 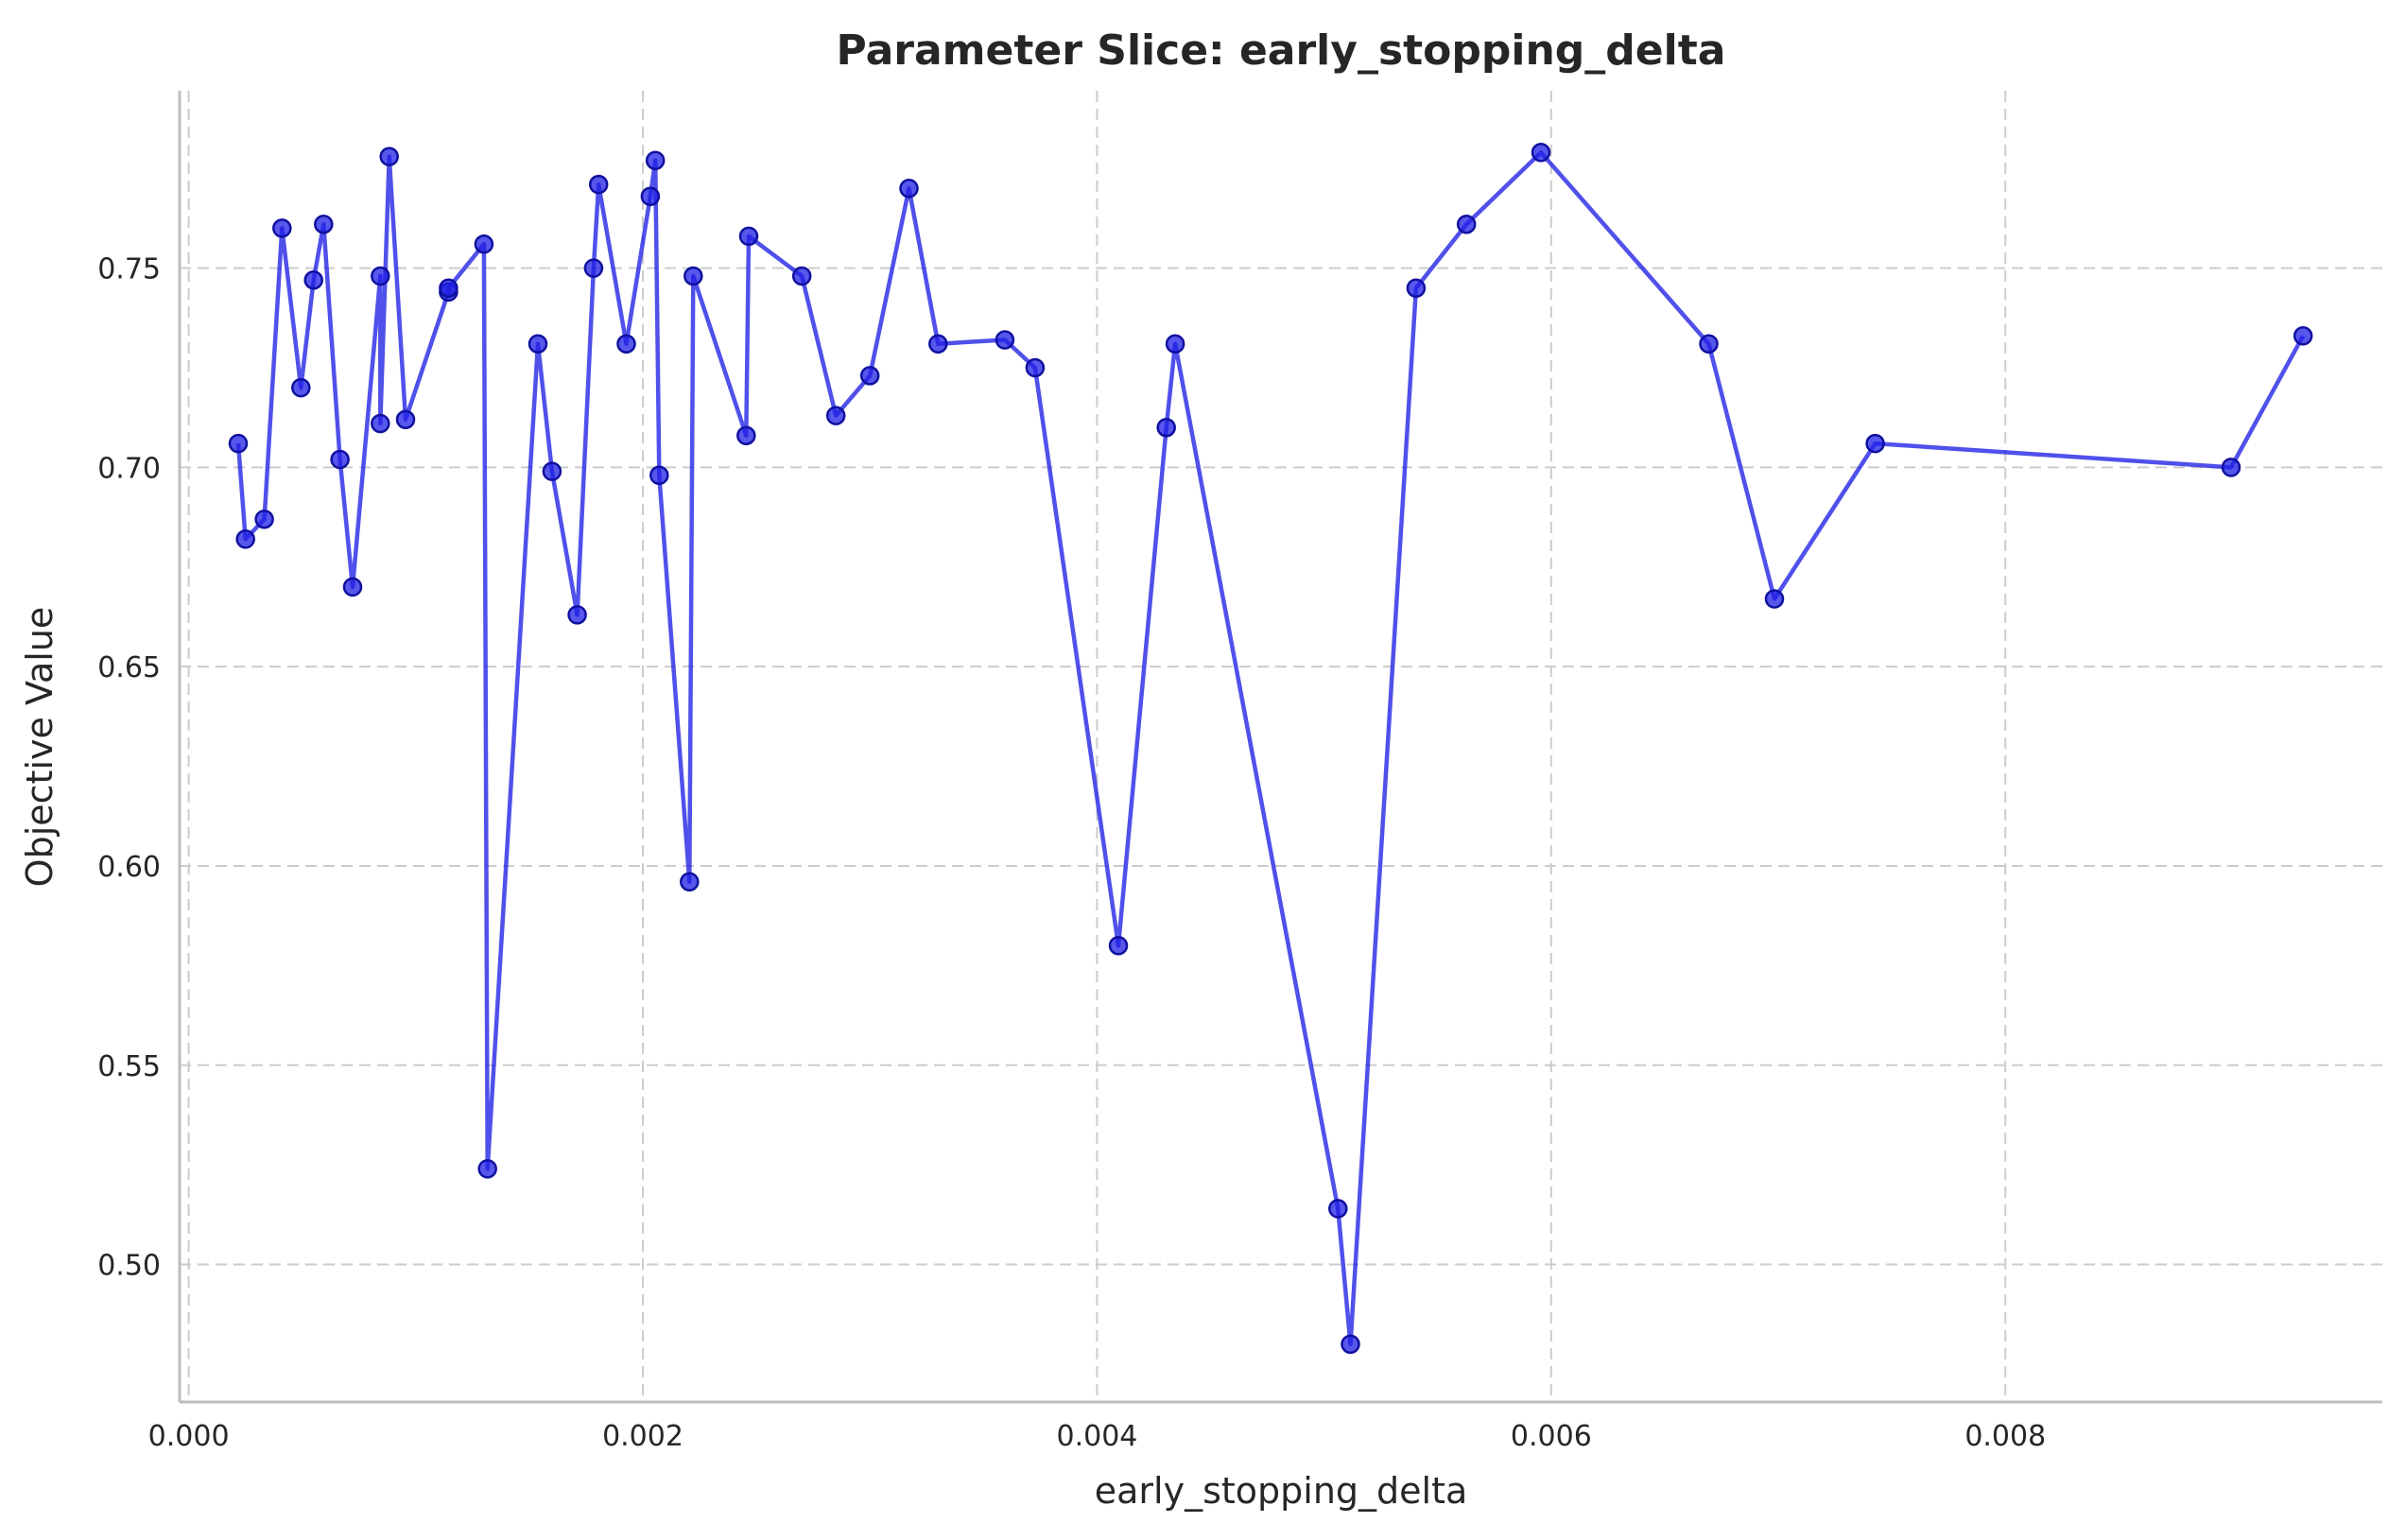 I want to click on y-tick-label: 0.75, so click(x=129, y=269).